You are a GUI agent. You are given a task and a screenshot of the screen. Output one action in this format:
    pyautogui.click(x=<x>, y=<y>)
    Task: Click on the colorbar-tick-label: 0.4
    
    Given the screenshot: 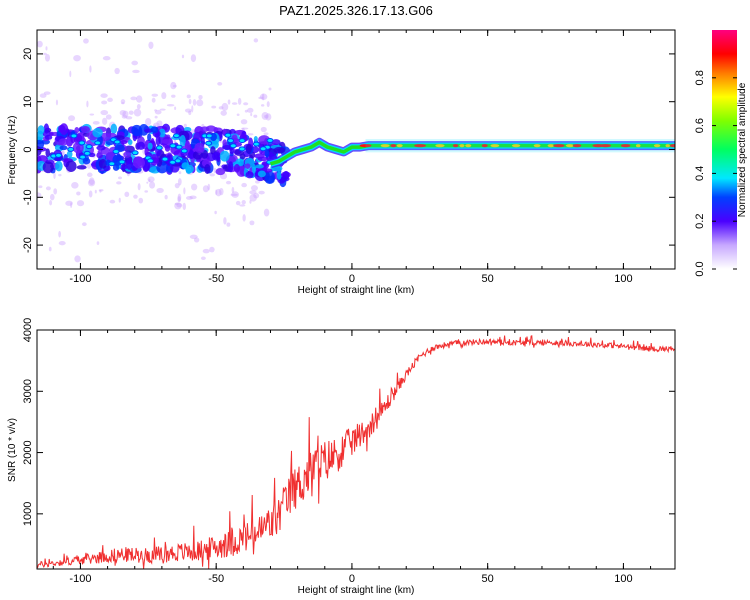 What is the action you would take?
    pyautogui.click(x=700, y=173)
    